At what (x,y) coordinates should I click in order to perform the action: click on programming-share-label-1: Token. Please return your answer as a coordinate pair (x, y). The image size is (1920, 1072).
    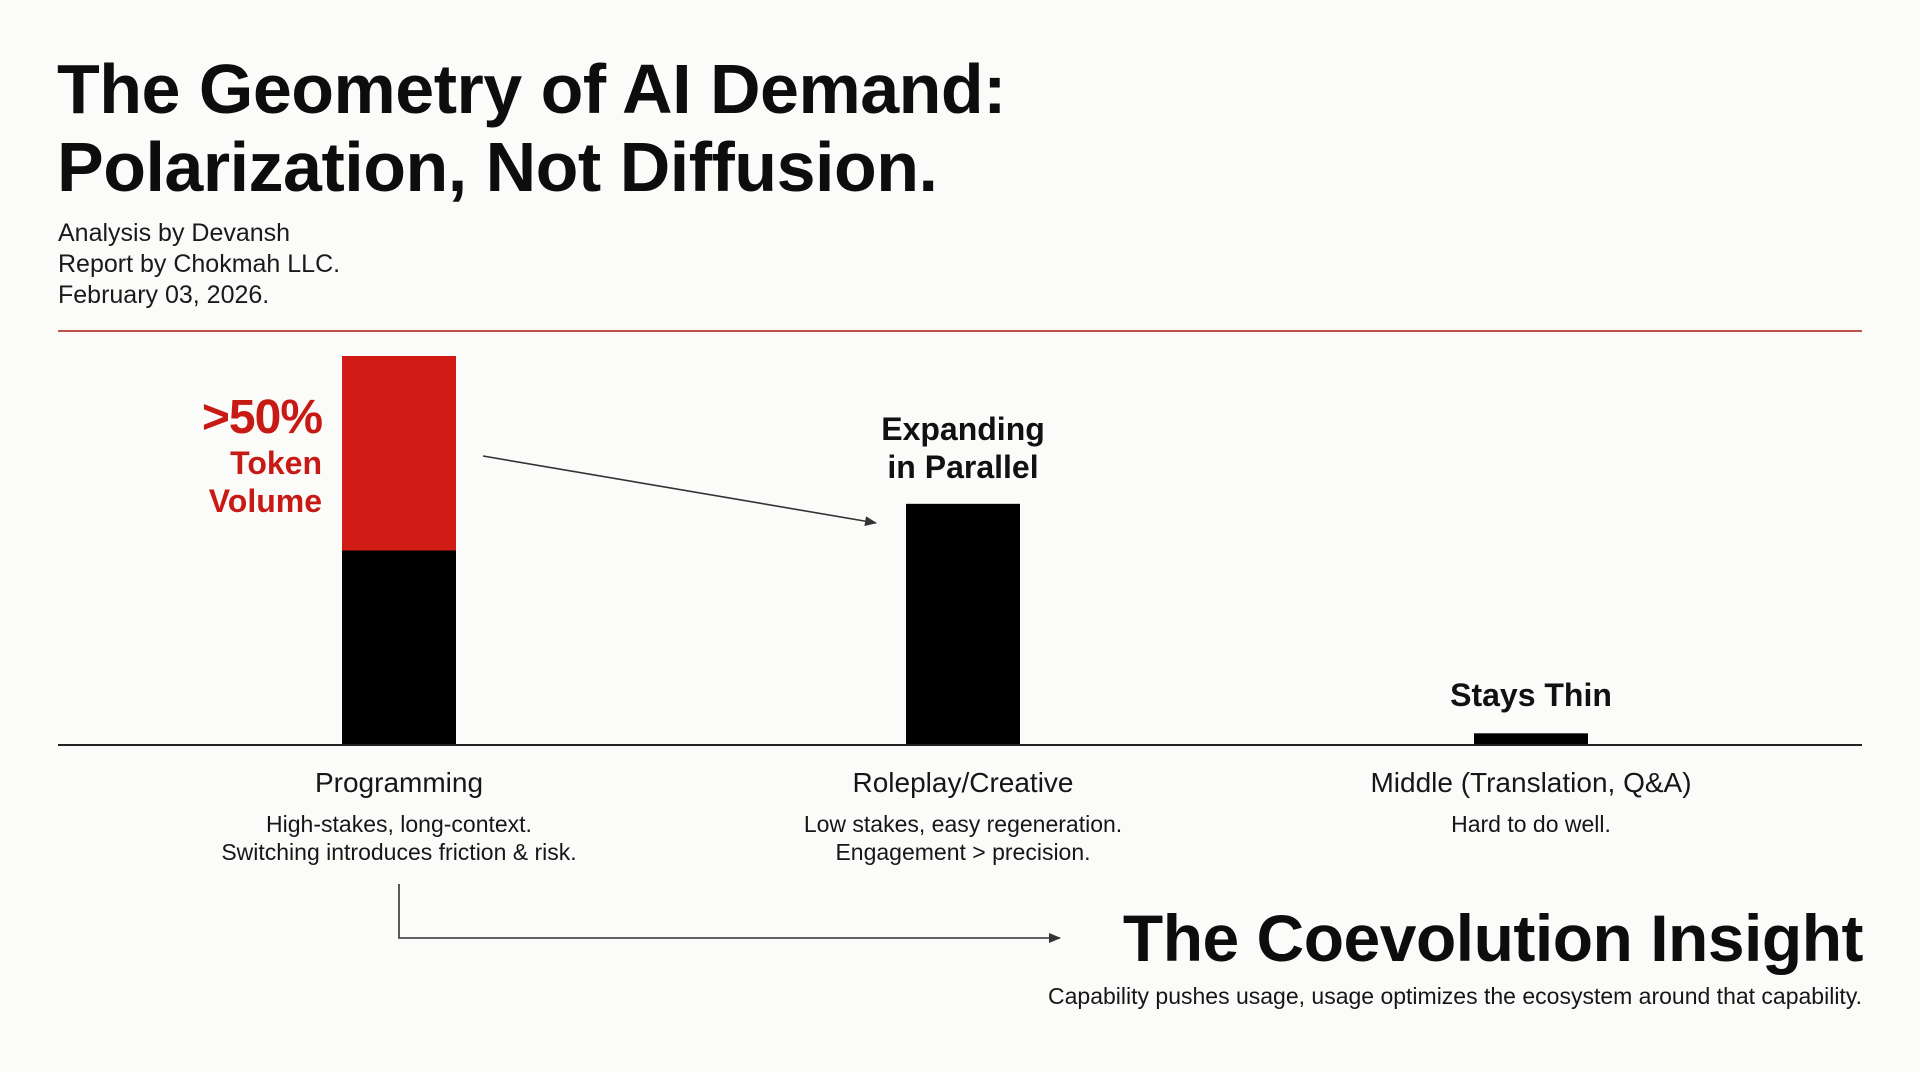
    Looking at the image, I should click on (276, 463).